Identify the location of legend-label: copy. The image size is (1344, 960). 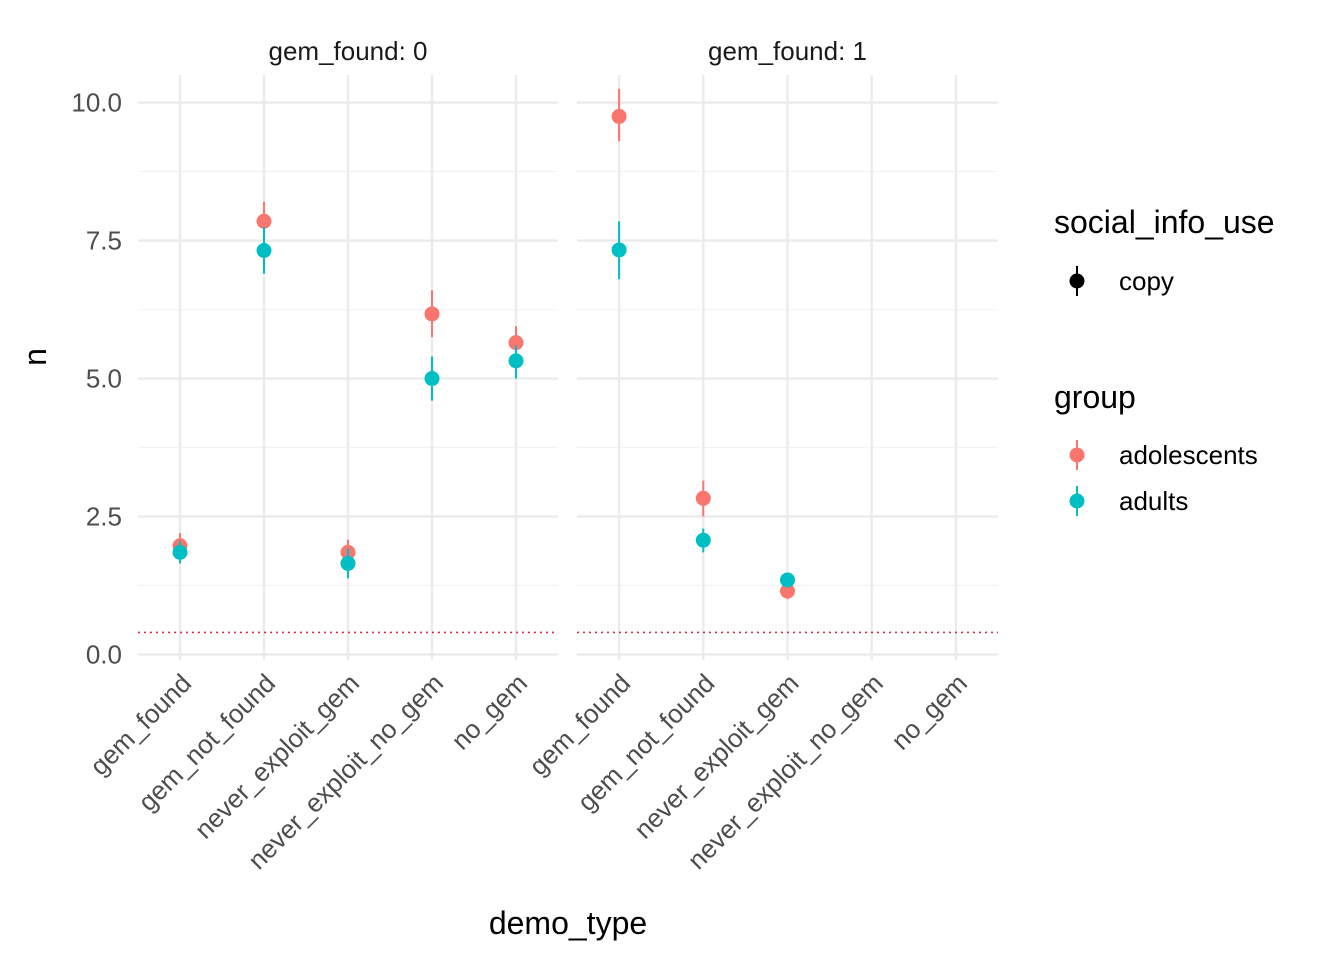
(1146, 281).